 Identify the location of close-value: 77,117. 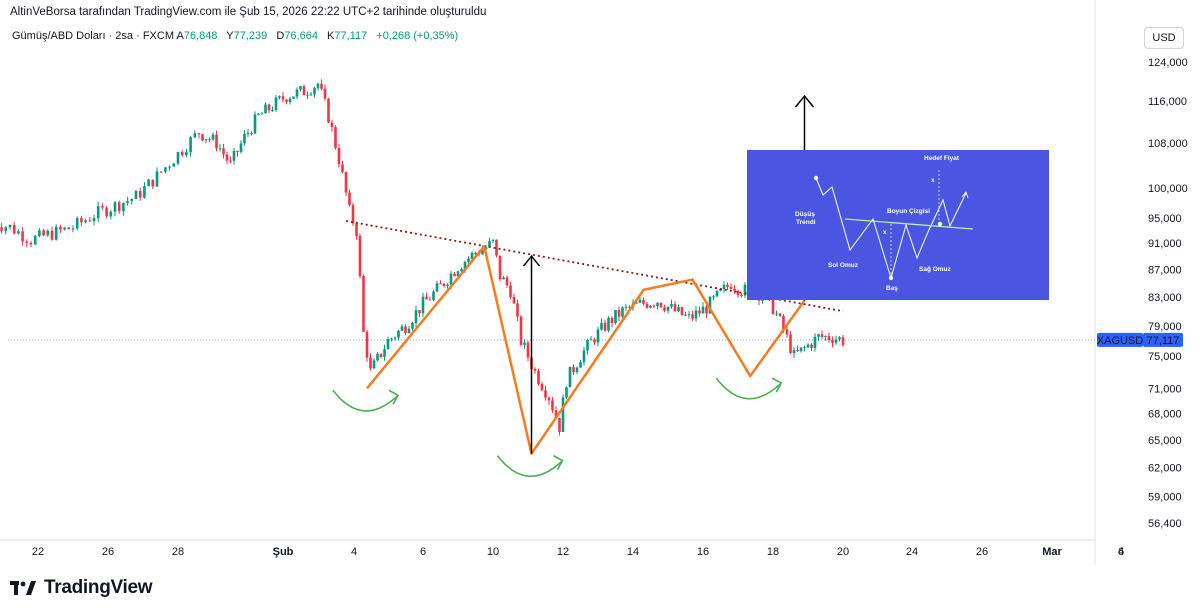
(351, 36).